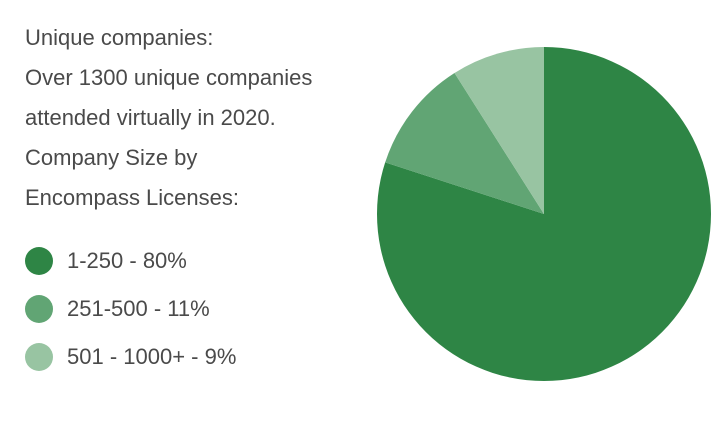  Describe the element at coordinates (150, 117) in the screenshot. I see `description-line-2: attended virtually in 2020.` at that location.